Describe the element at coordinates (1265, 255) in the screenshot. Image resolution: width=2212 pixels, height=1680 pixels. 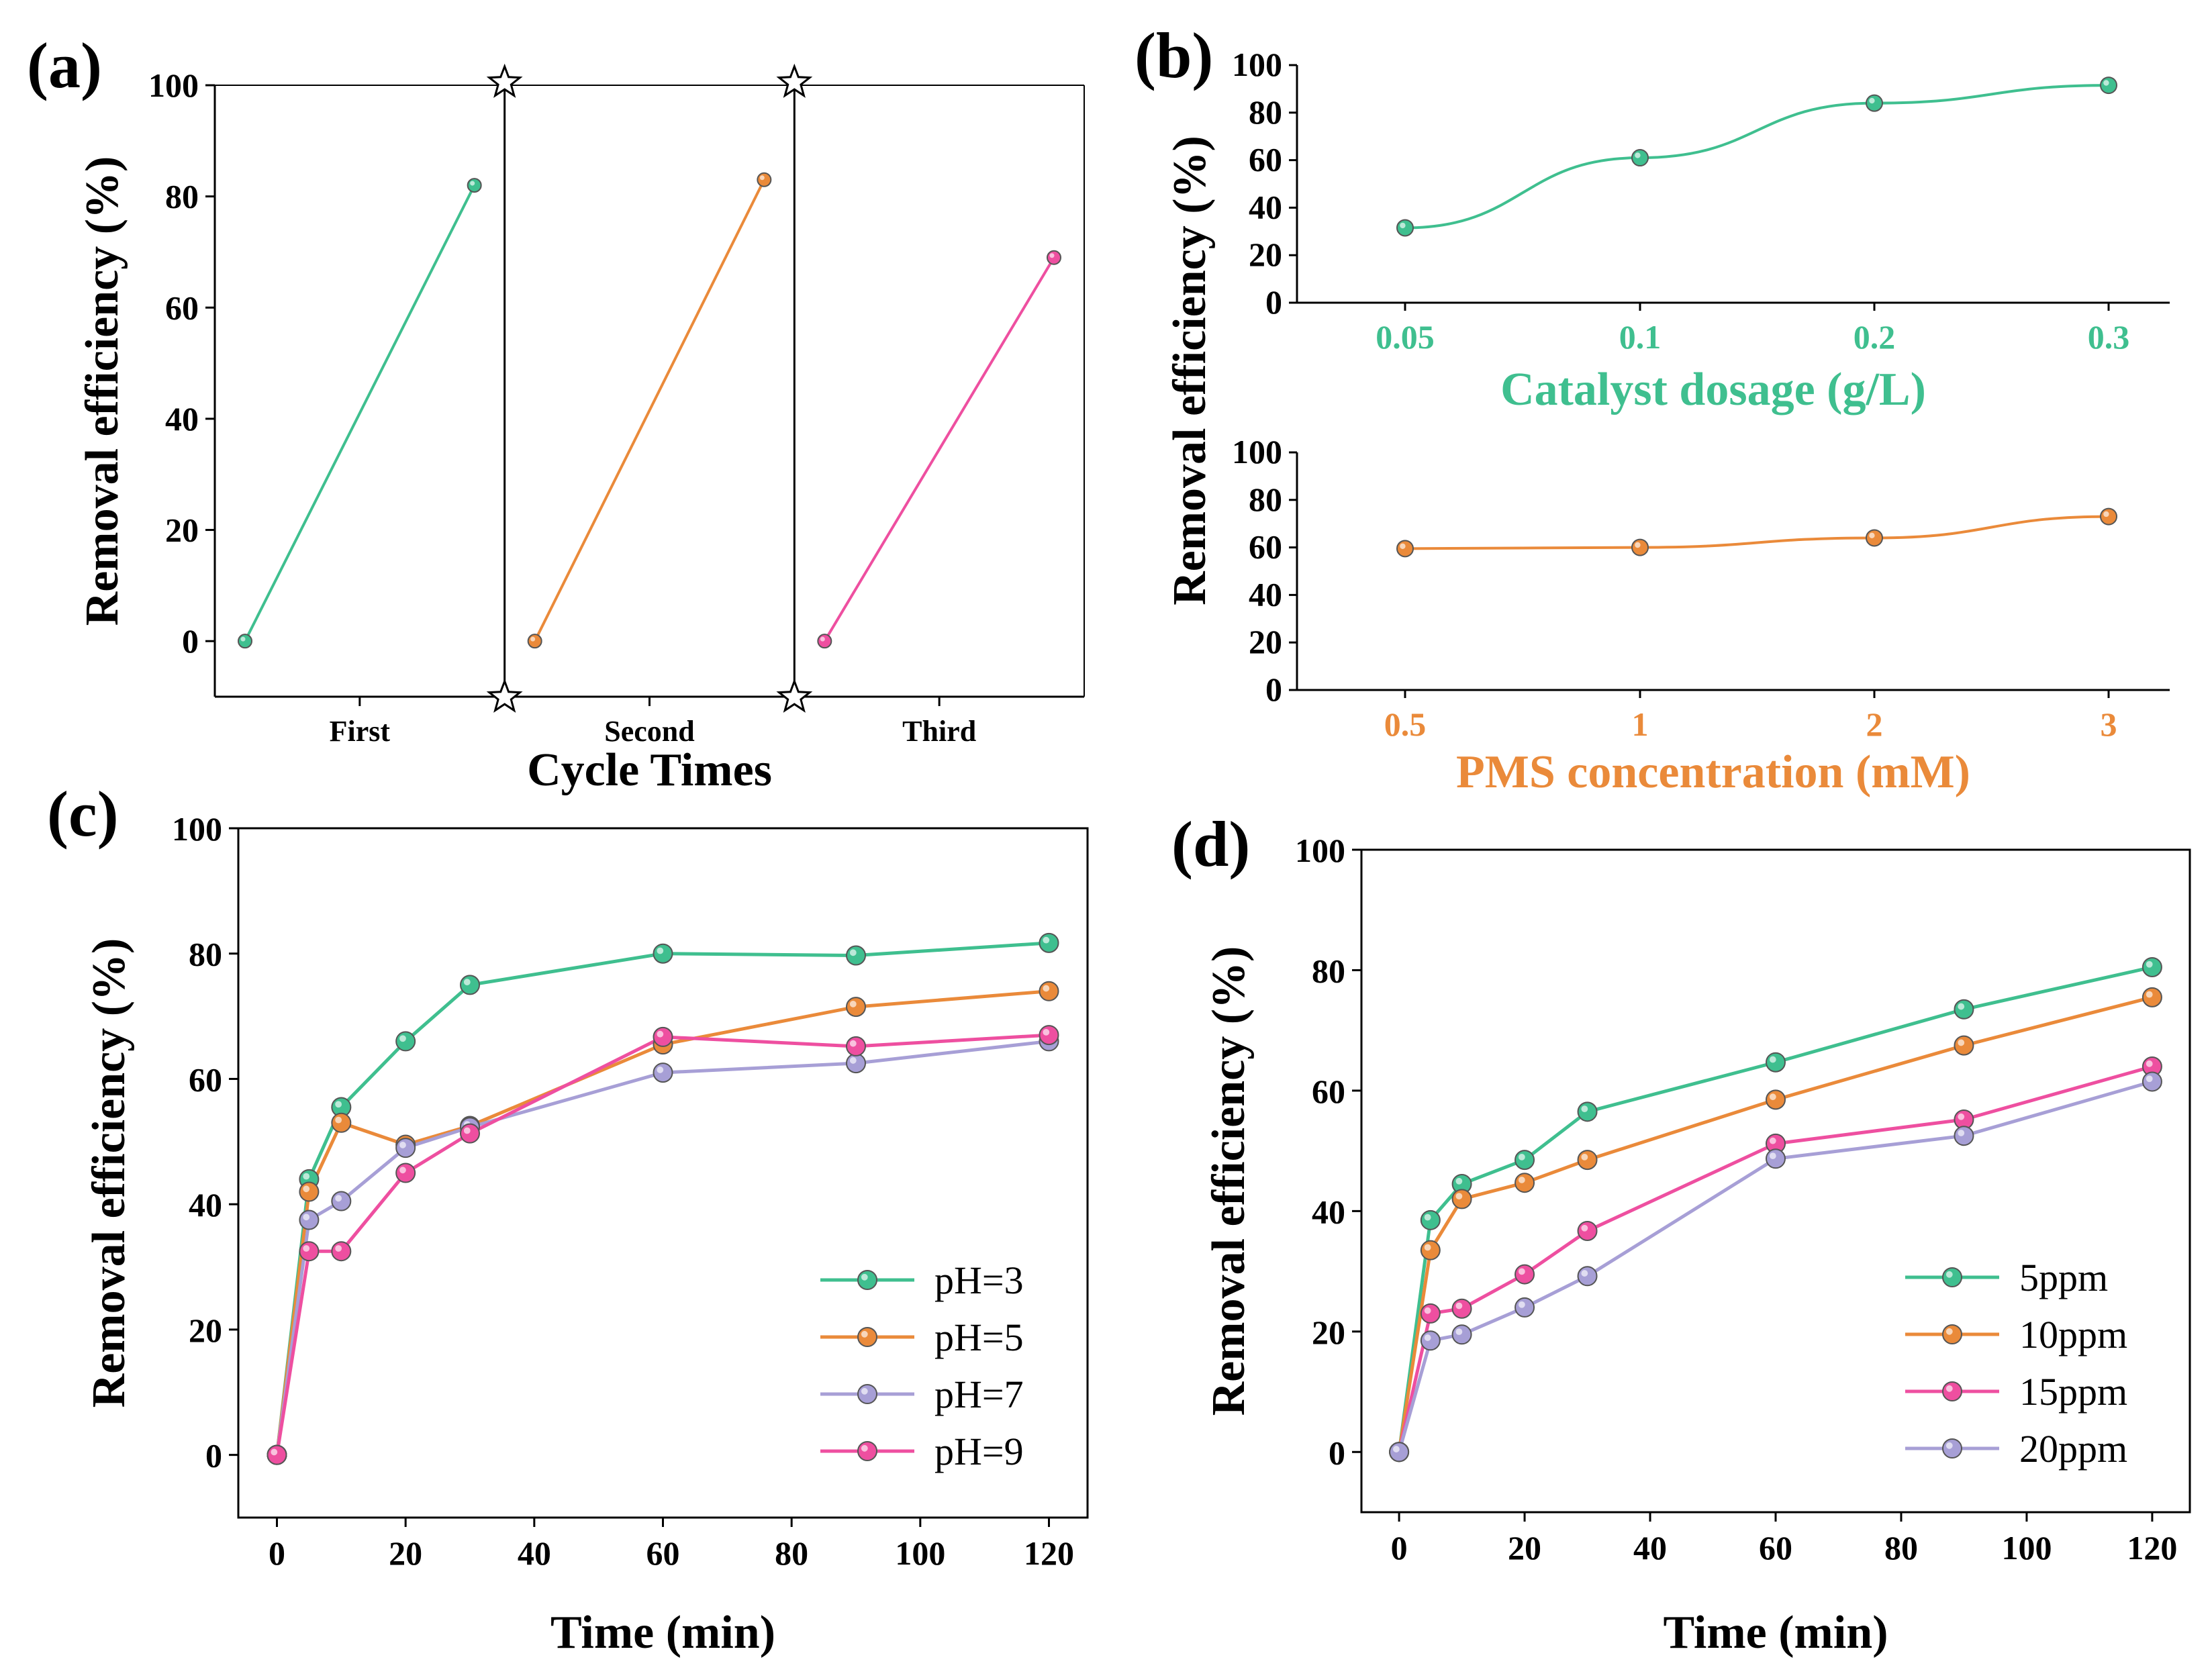
I see `b1-y-tick-label: 20` at that location.